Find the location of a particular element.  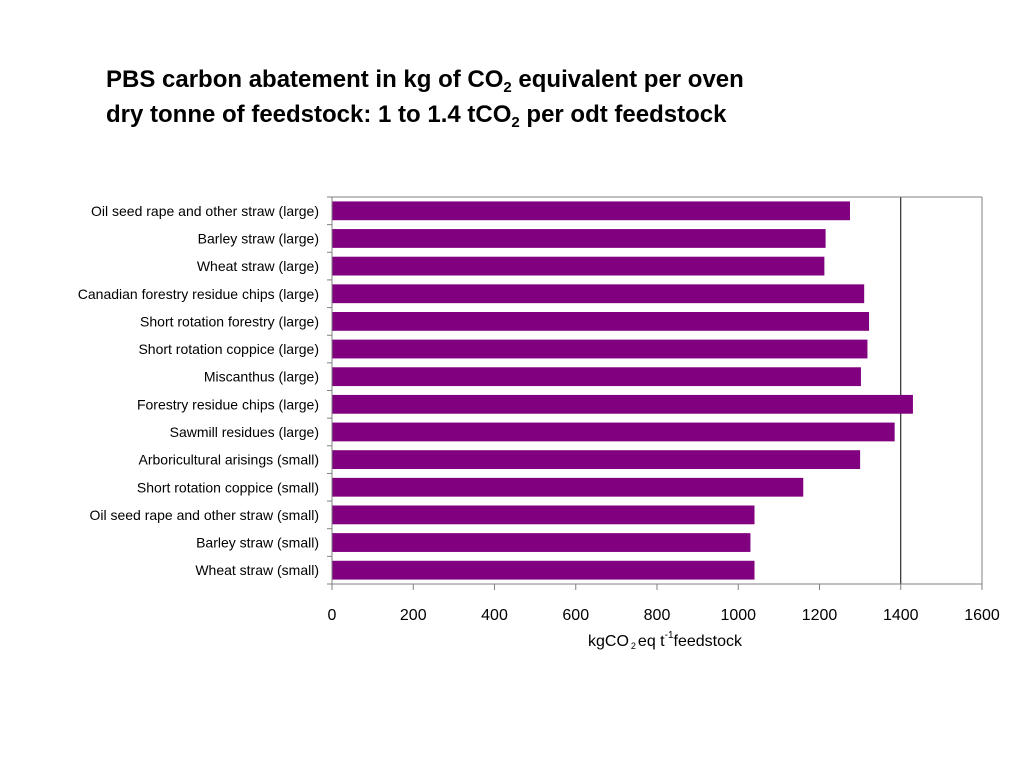

x-tick-label: 0 is located at coordinates (332, 615).